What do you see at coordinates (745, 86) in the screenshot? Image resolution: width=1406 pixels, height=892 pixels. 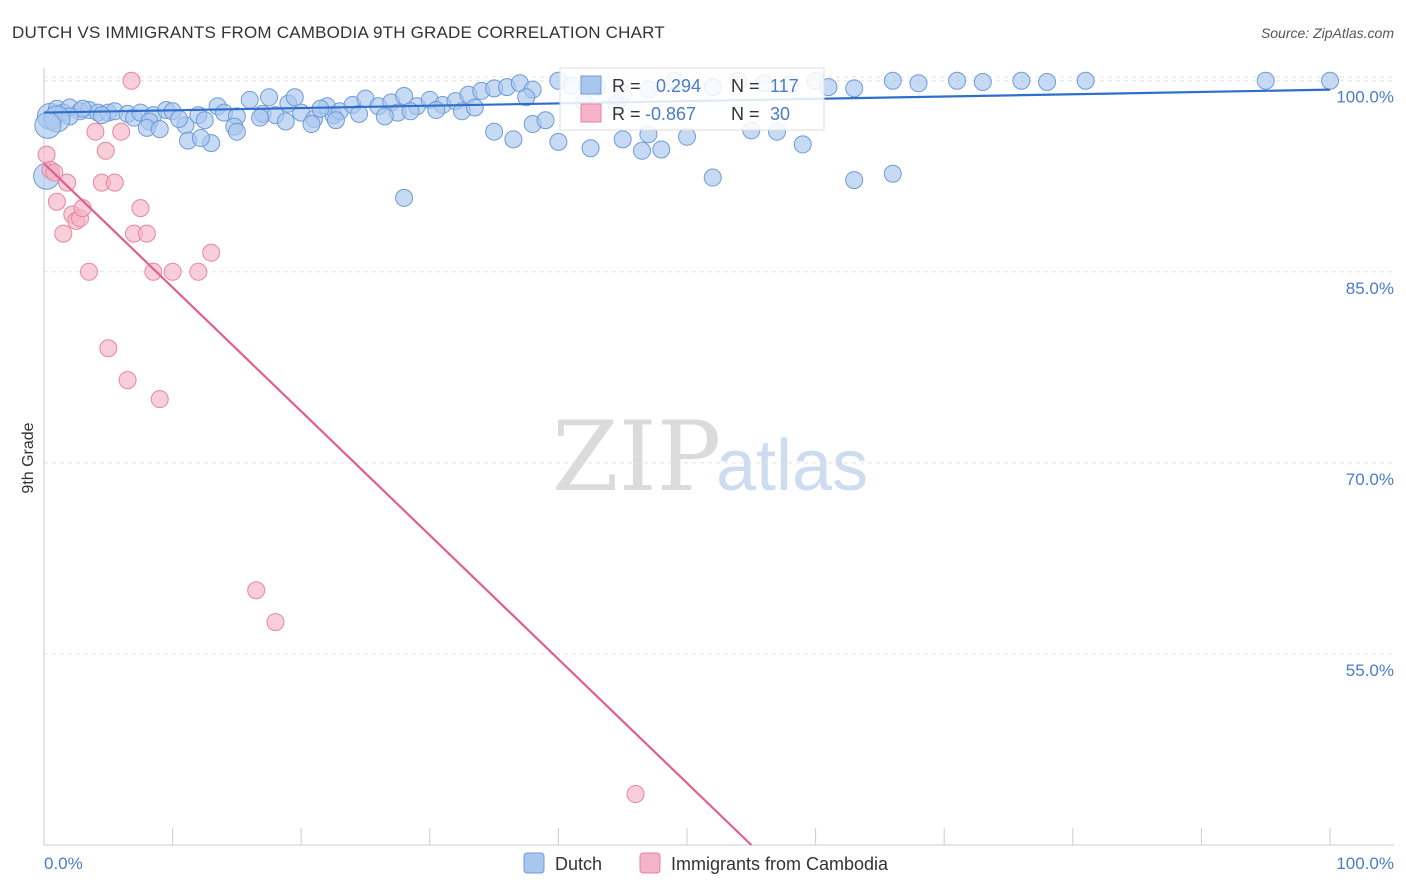 I see `dutch-n-label: N =` at bounding box center [745, 86].